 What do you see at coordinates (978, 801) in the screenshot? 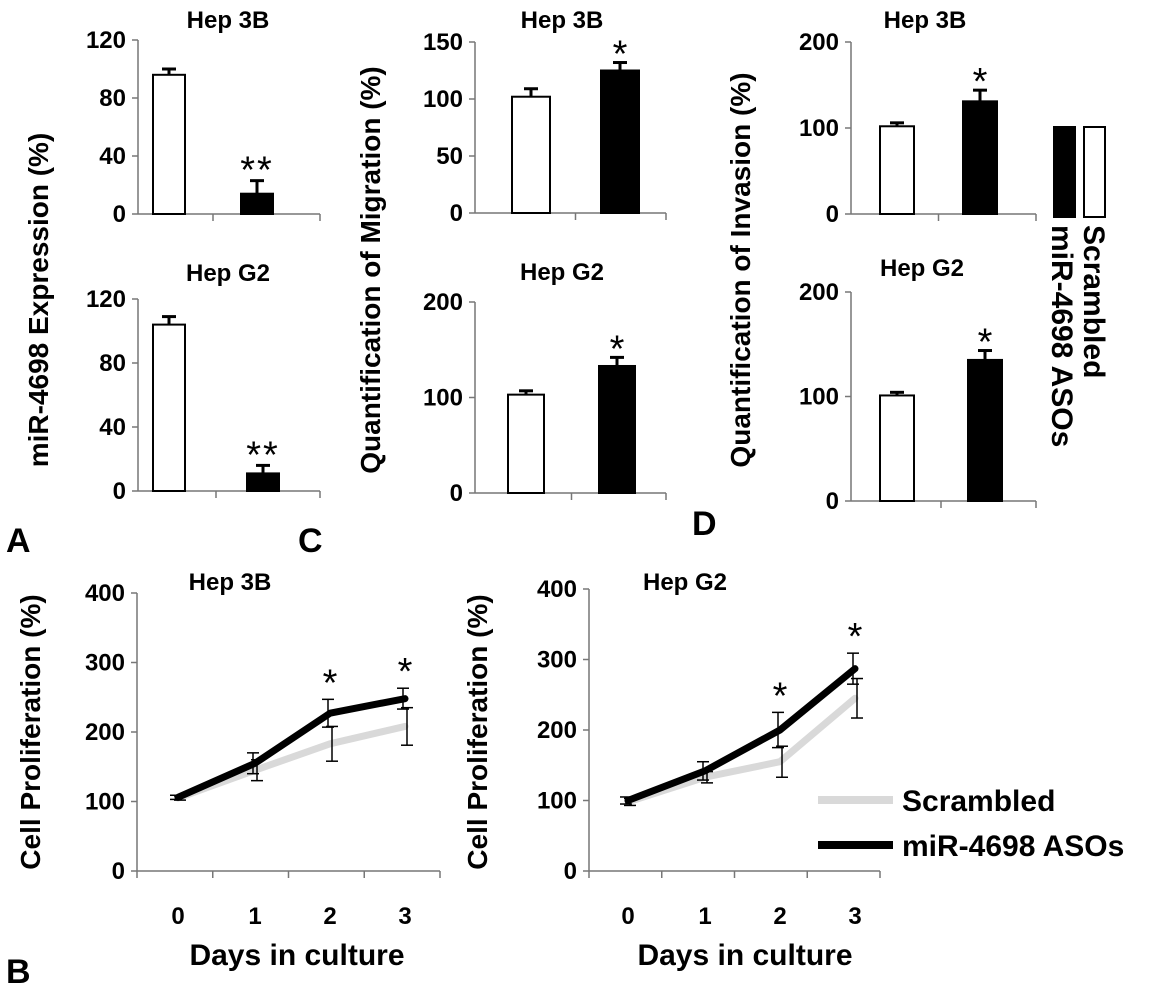
I see `legend-line-label-scrambled: Scrambled` at bounding box center [978, 801].